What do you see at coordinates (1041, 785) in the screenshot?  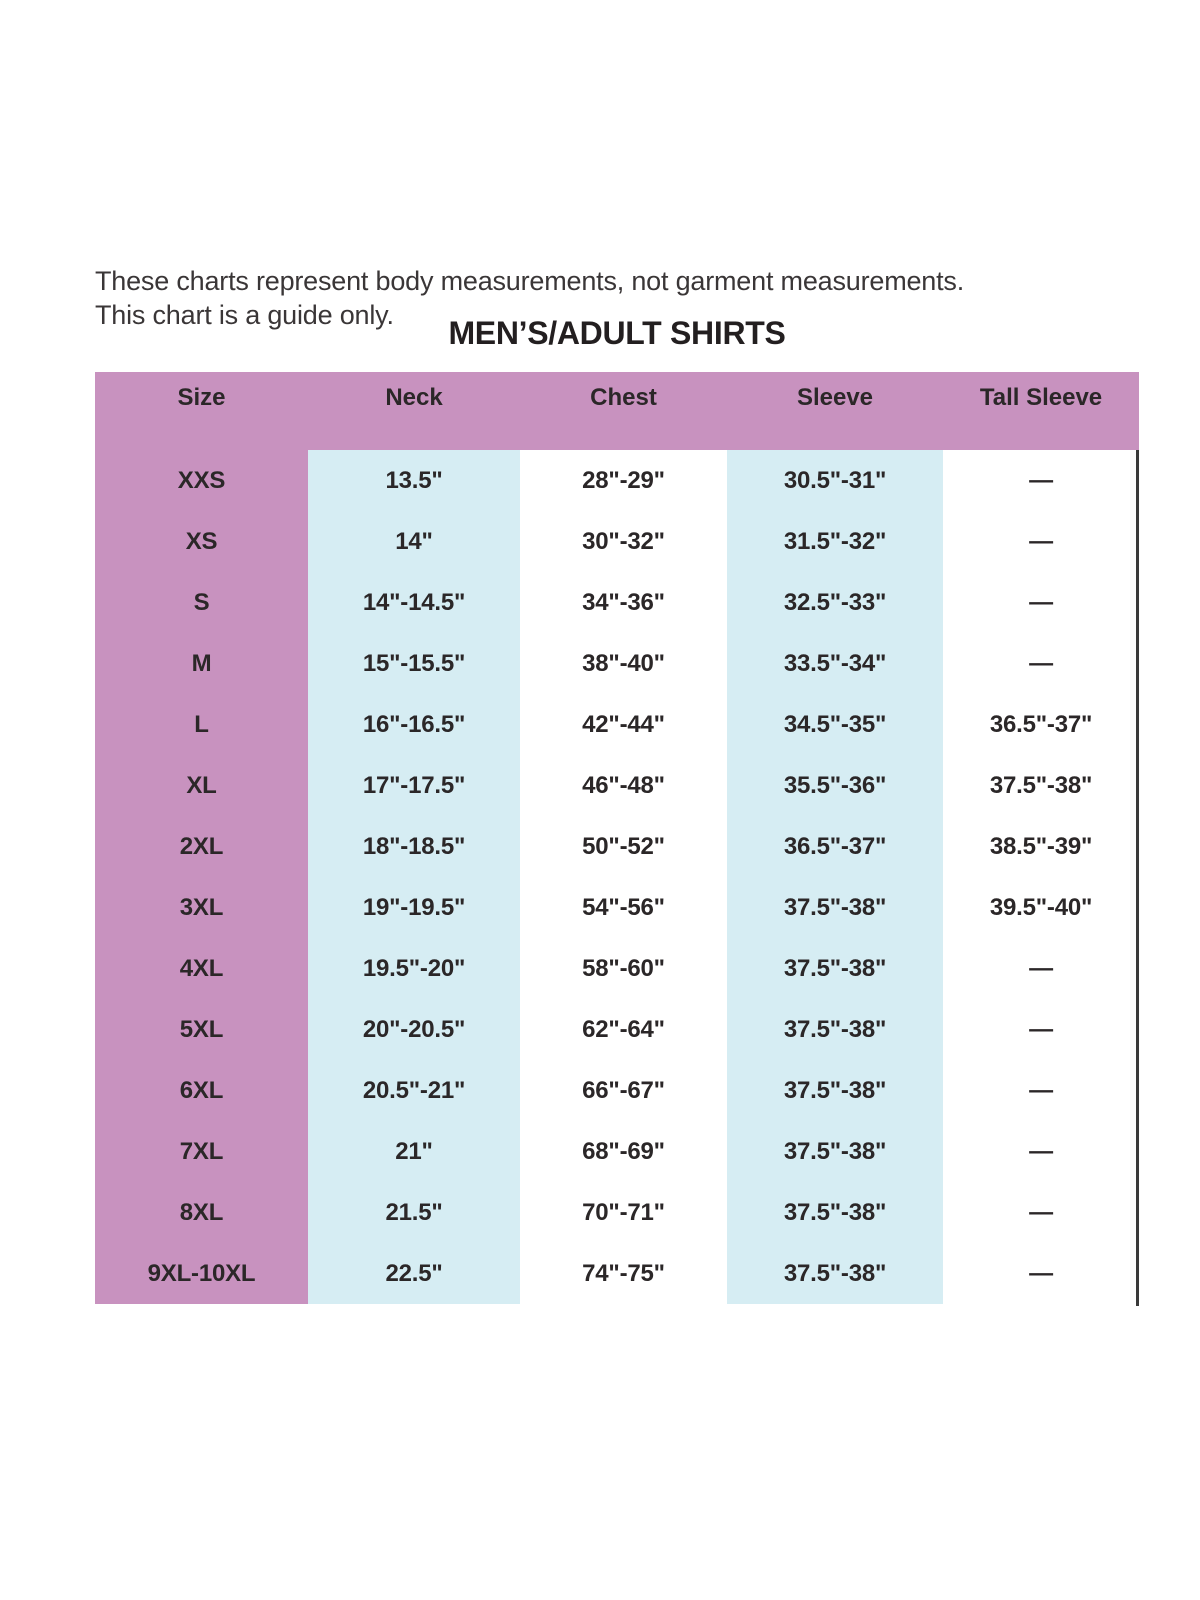 I see `cell-tall-sleeve: 37.5"-38"` at bounding box center [1041, 785].